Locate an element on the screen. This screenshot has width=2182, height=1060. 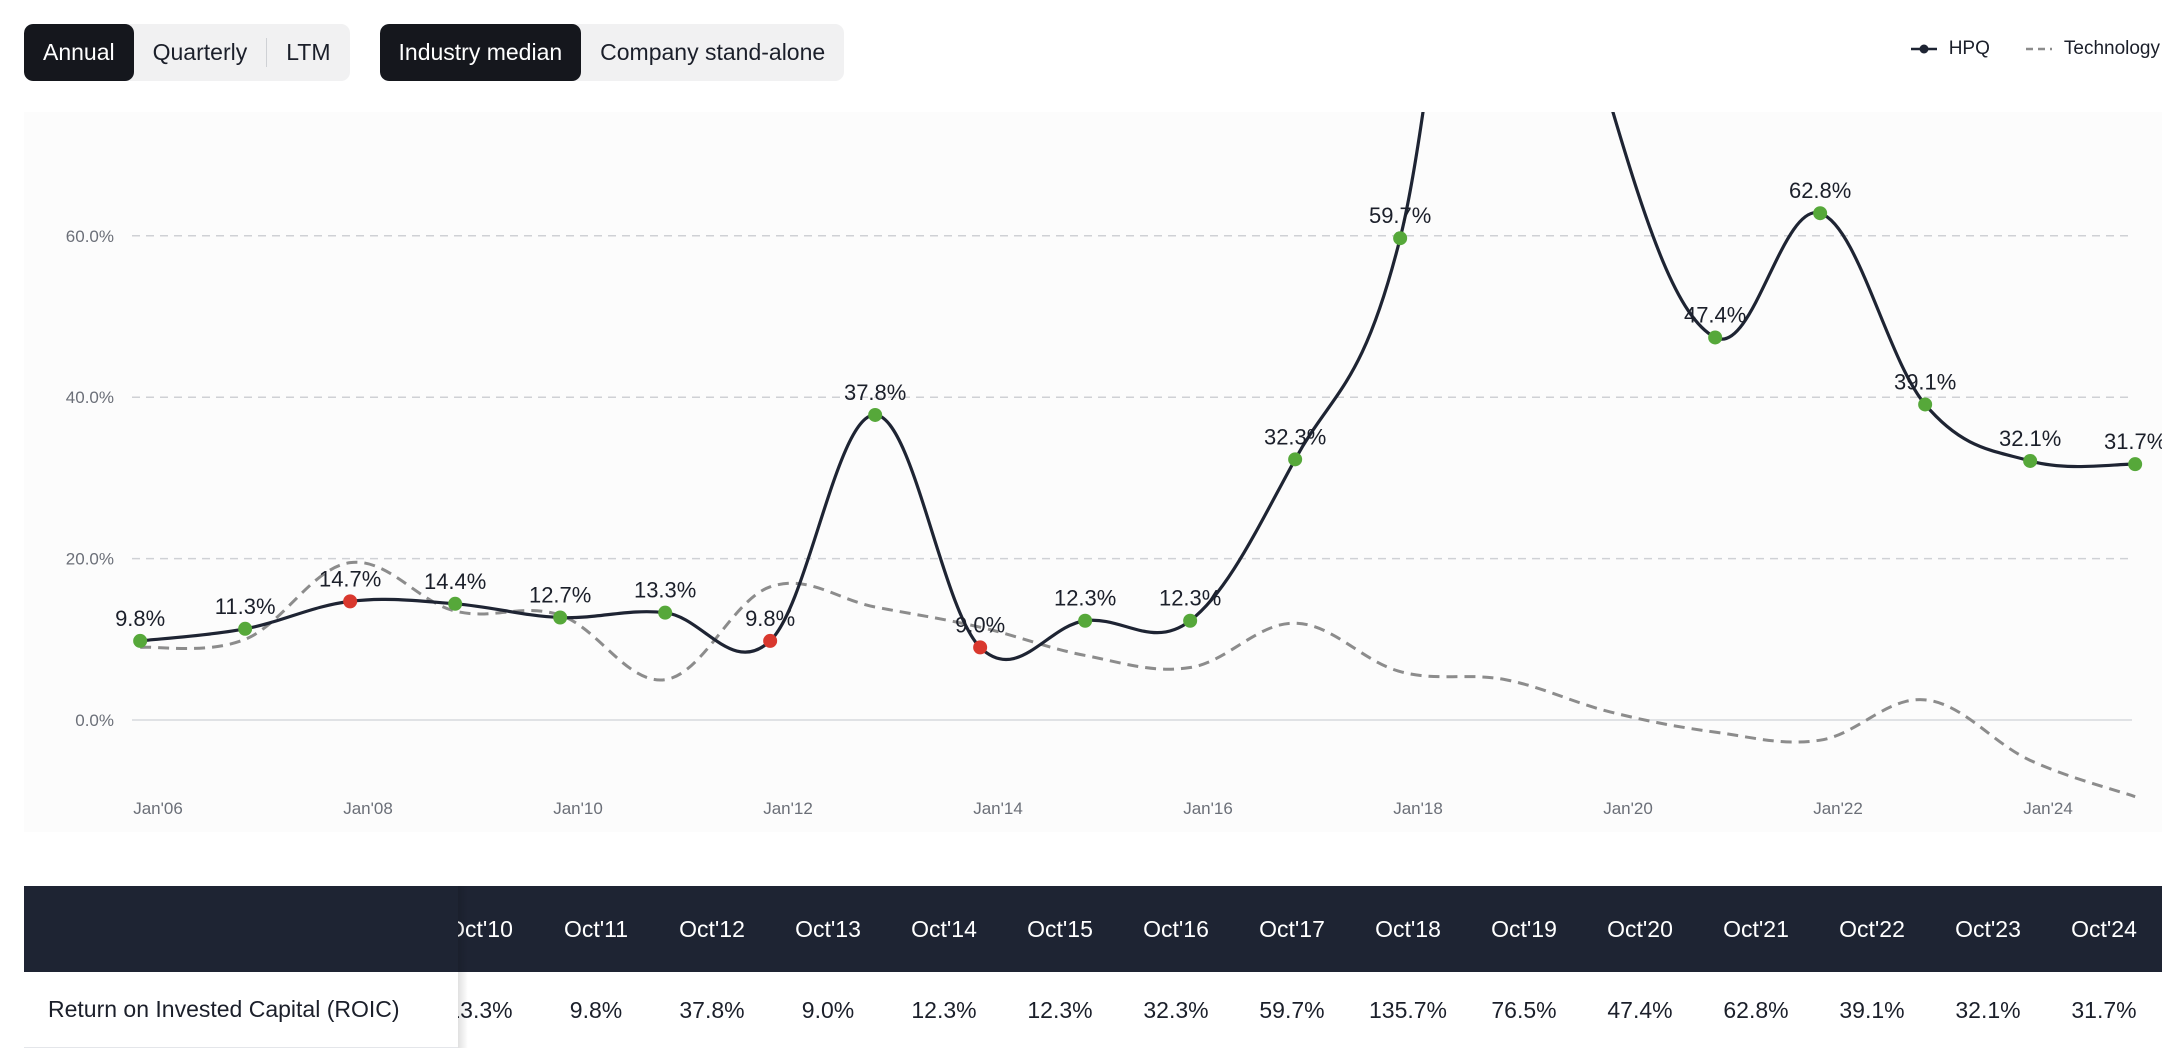
column-header: Oct'18 is located at coordinates (1408, 928).